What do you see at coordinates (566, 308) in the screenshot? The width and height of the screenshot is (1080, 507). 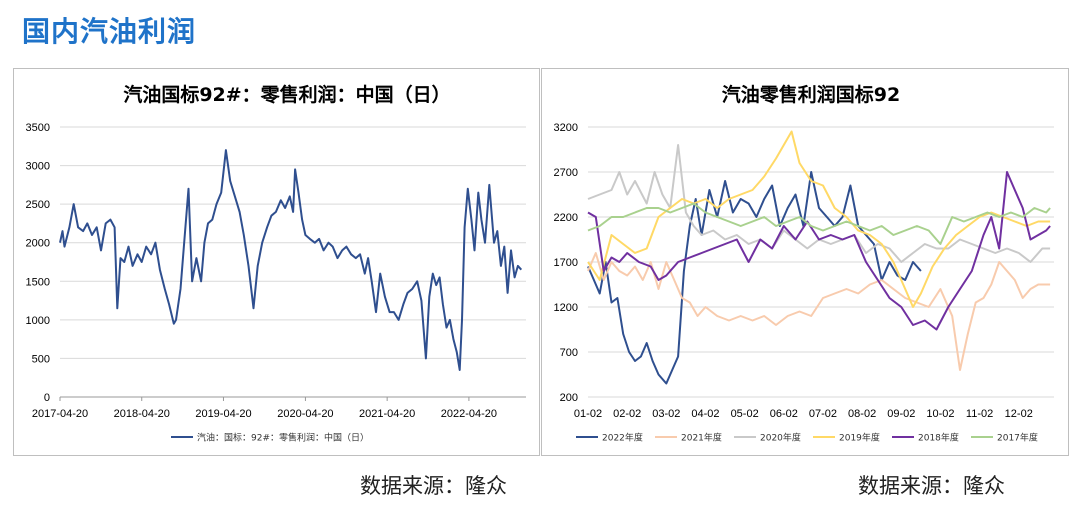 I see `y-tick-label: 1200` at bounding box center [566, 308].